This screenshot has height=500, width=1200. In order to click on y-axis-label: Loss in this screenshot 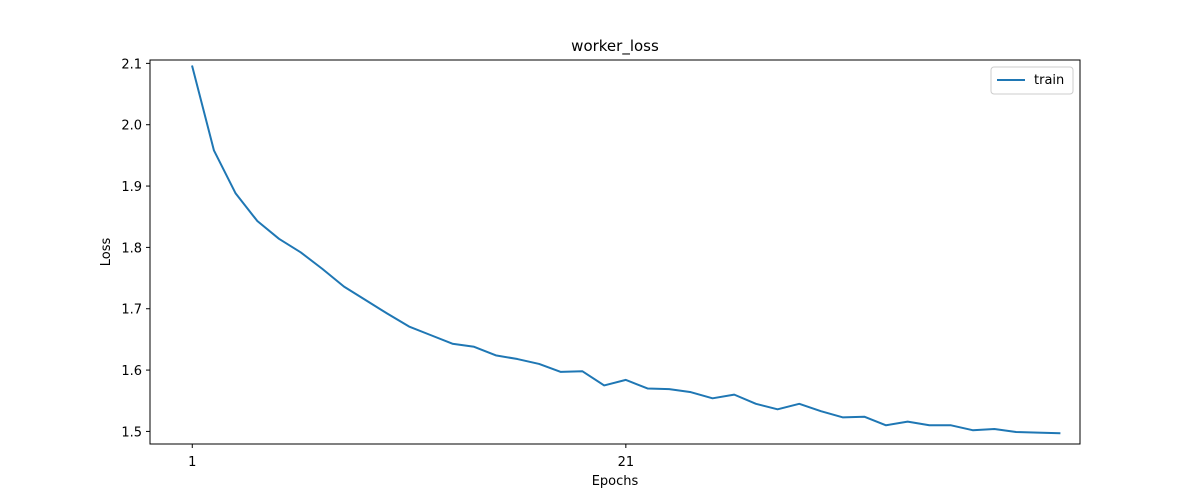, I will do `click(106, 252)`.